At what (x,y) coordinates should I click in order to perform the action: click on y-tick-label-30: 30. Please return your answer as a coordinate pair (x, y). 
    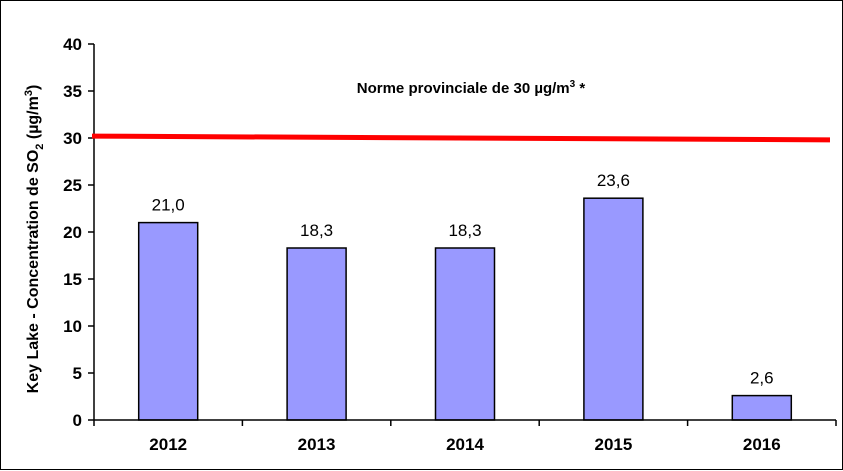
    Looking at the image, I should click on (72, 138).